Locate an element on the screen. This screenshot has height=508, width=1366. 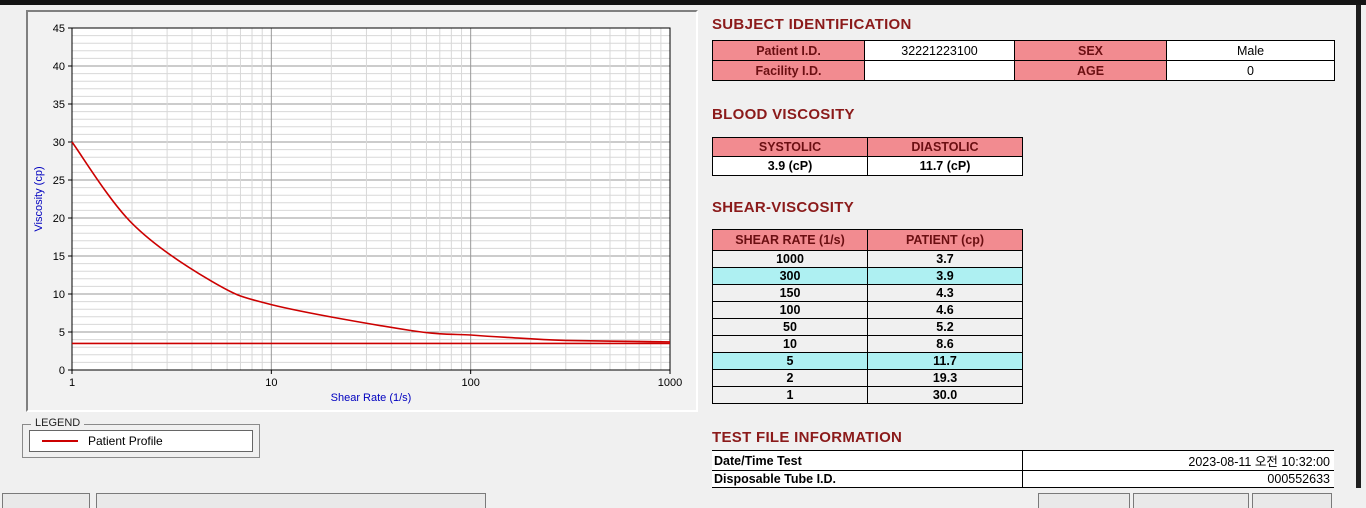
patient-header: PATIENT (cp) is located at coordinates (945, 240).